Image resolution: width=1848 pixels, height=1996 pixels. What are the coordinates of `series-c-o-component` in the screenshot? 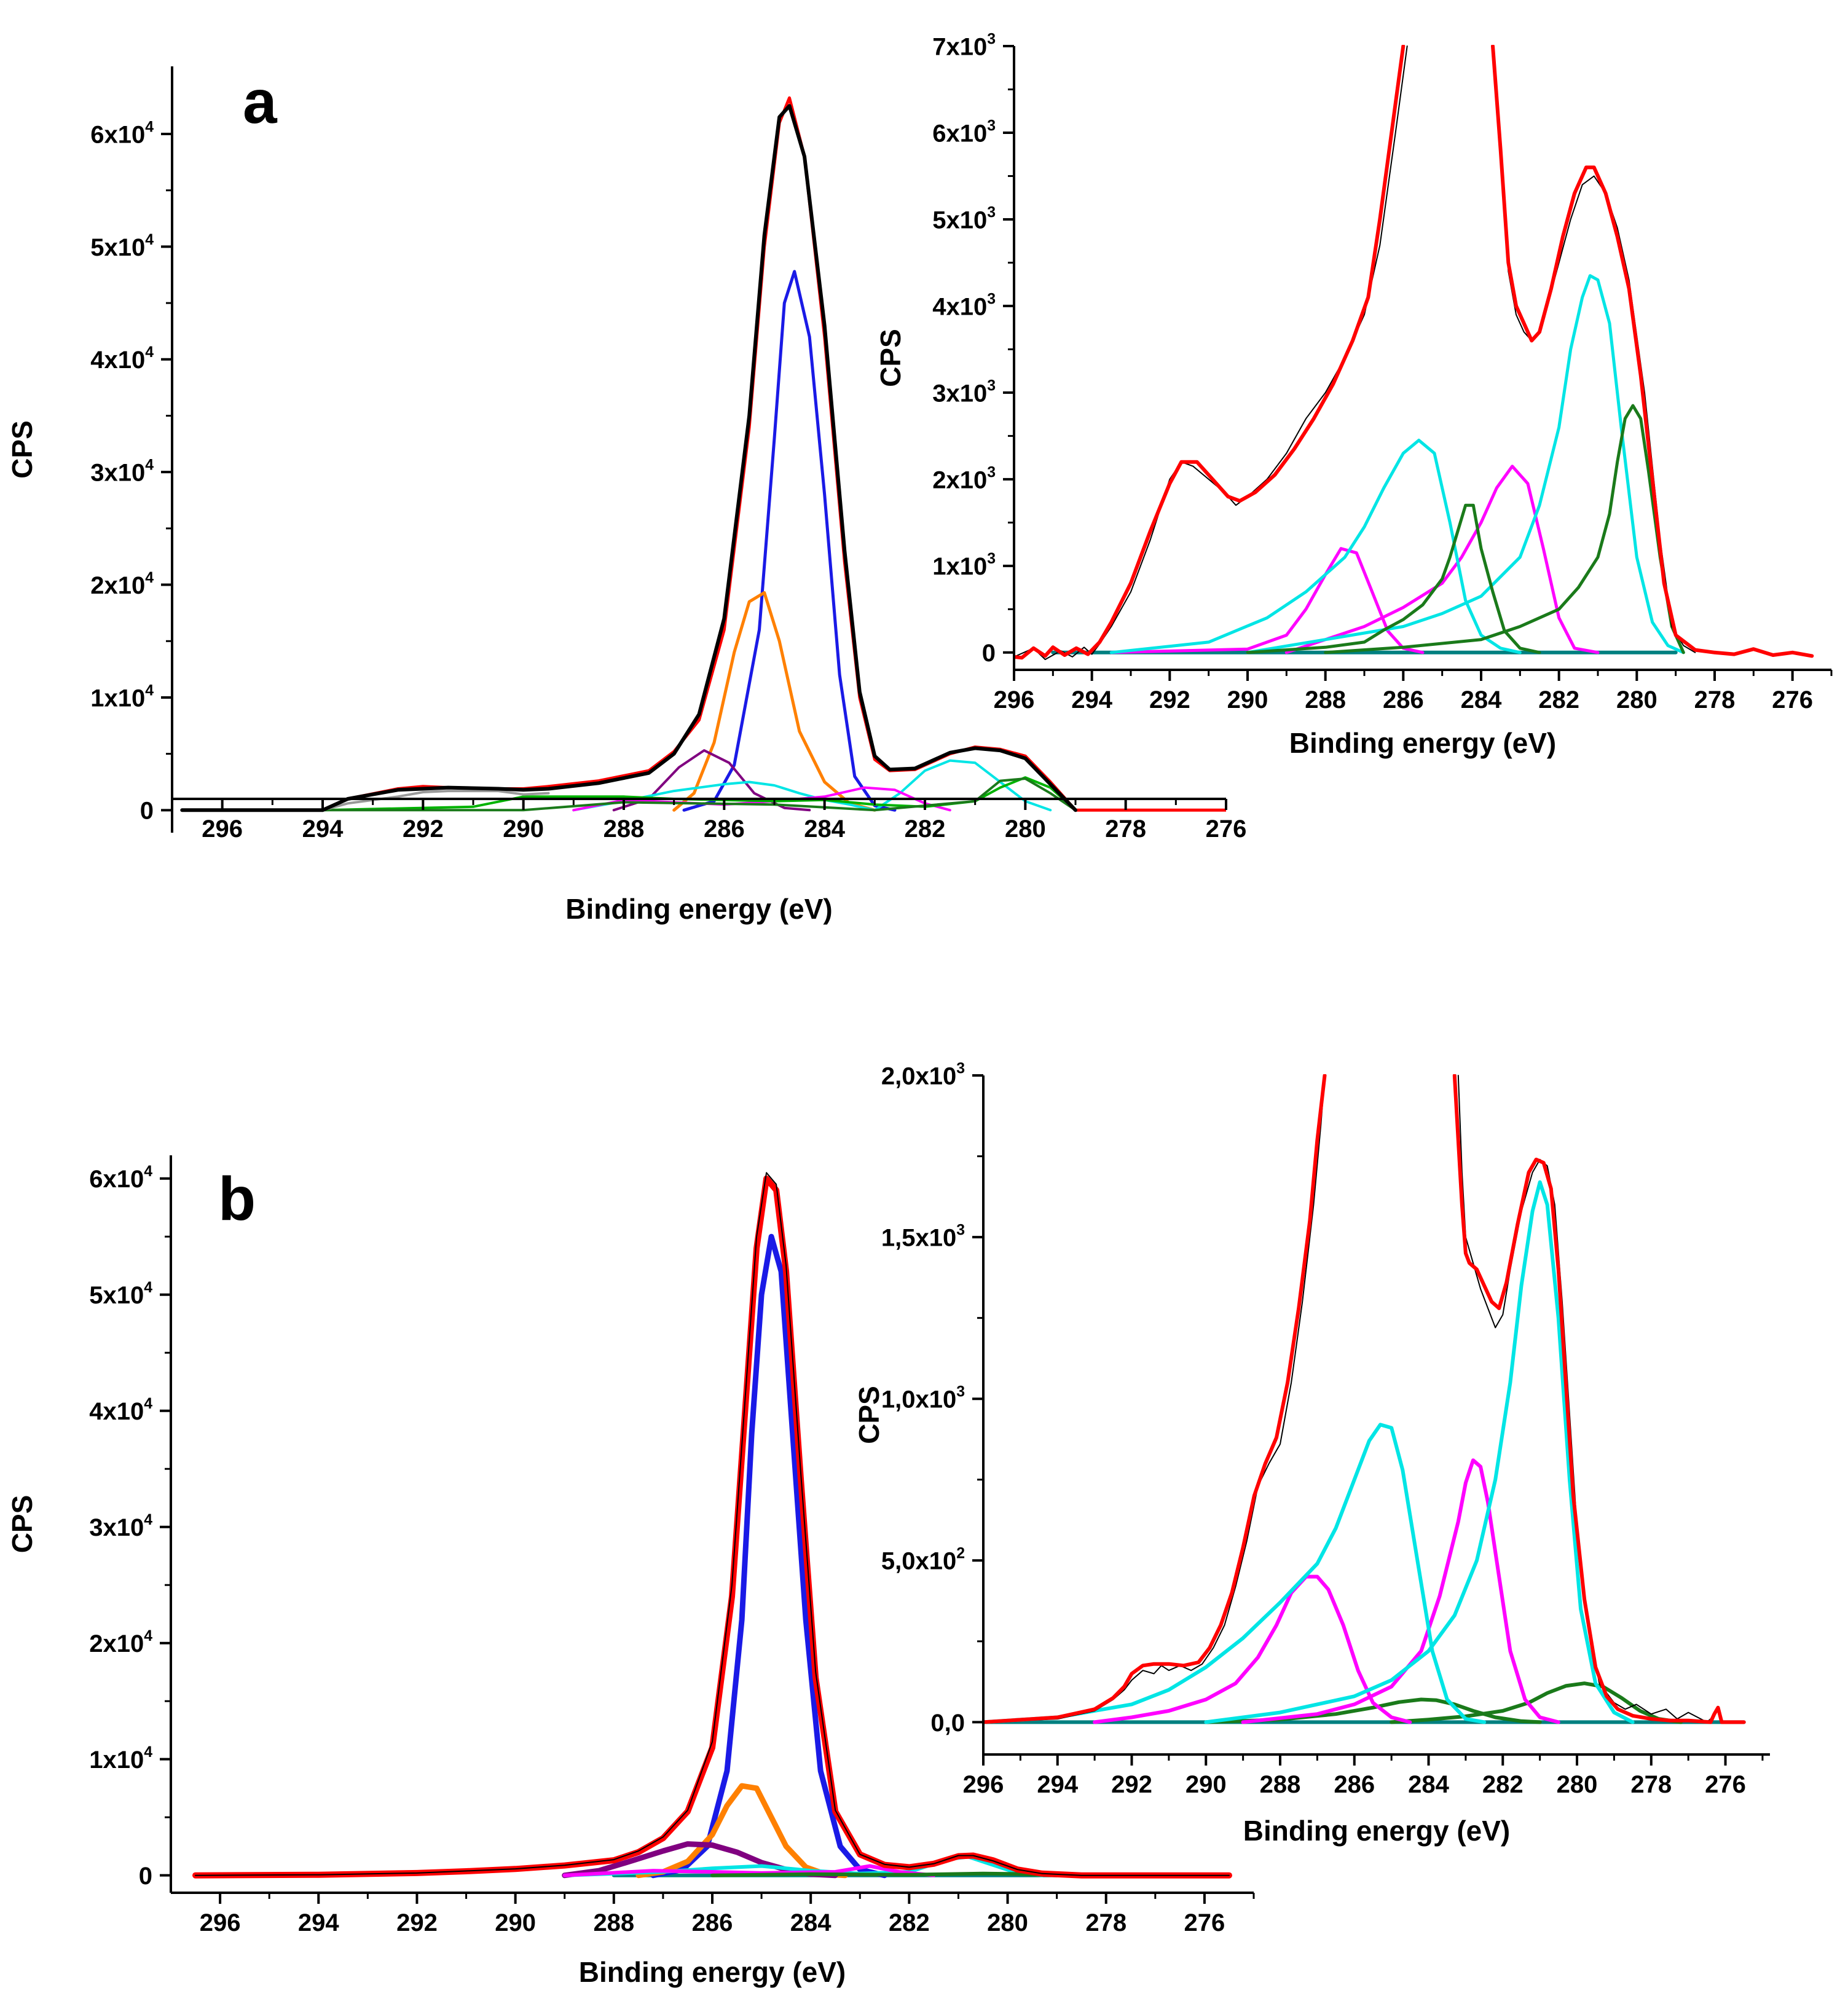 It's located at (774, 701).